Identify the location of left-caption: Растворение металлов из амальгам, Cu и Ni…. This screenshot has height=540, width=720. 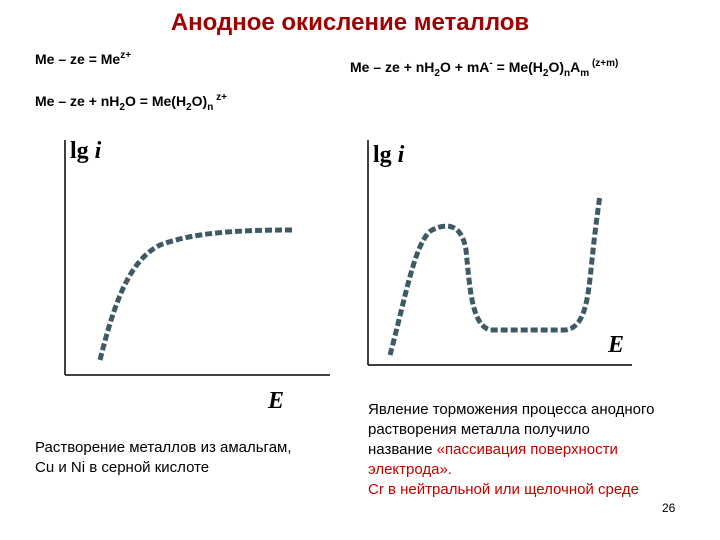
(163, 457).